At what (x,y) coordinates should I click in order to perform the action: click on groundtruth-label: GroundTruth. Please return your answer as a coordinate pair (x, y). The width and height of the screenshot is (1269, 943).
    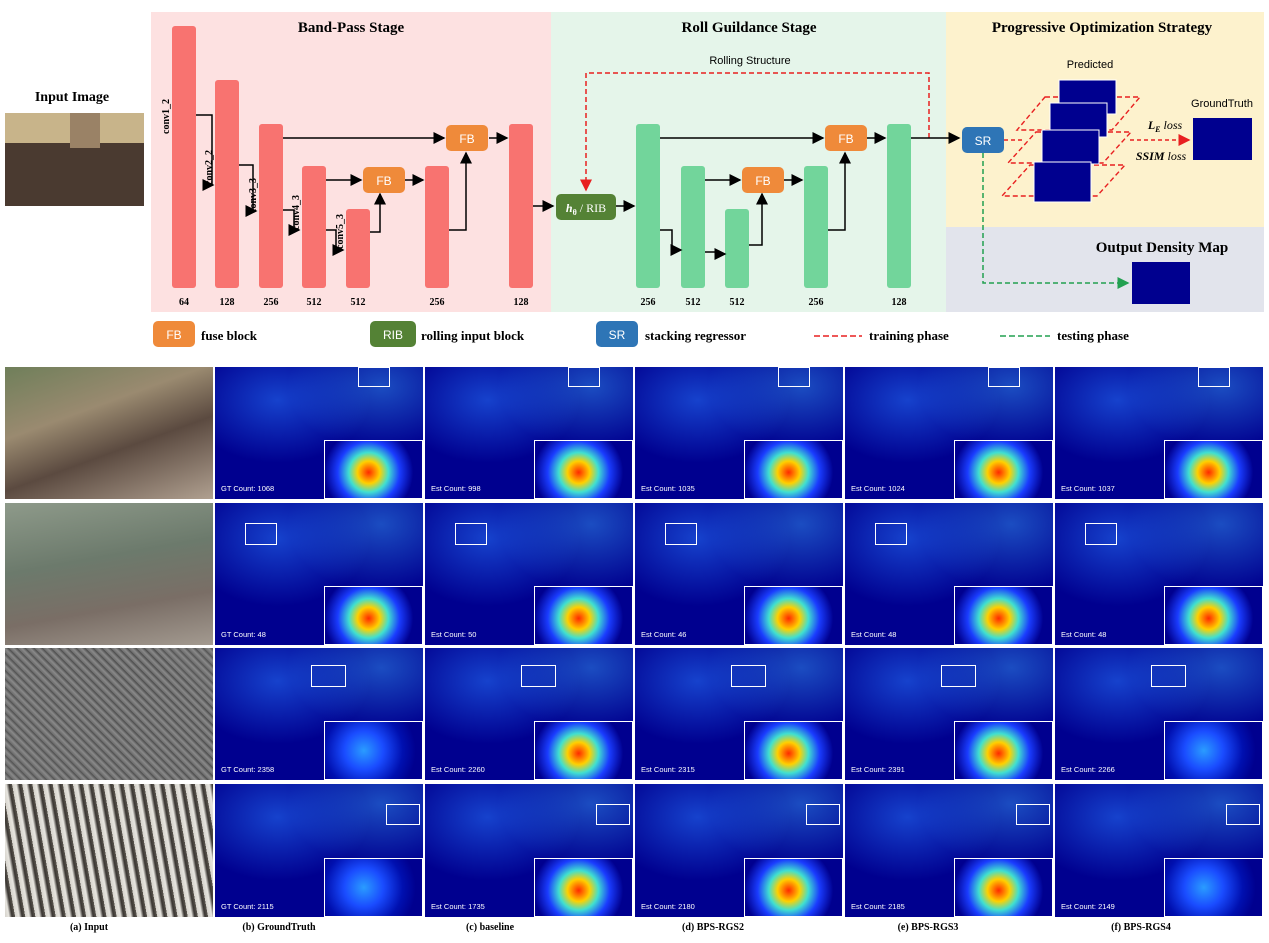
    Looking at the image, I should click on (1222, 104).